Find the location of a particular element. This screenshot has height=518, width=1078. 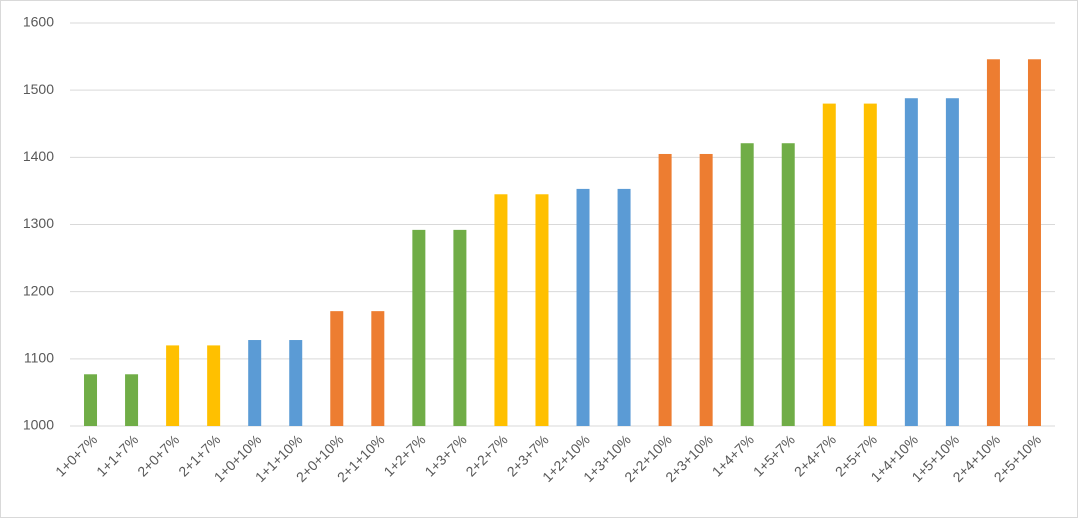

y-tick-label: 1500 is located at coordinates (38, 89).